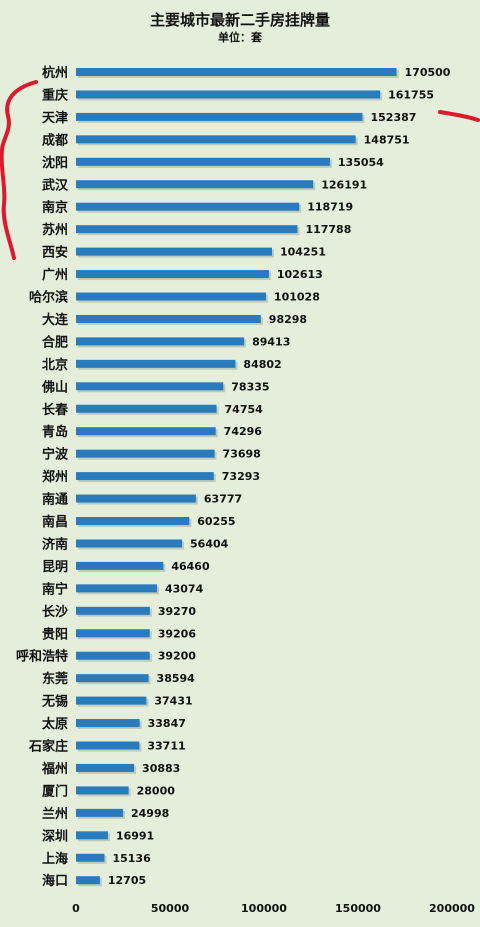 The image size is (480, 927). Describe the element at coordinates (243, 431) in the screenshot. I see `data-label: 74296` at that location.